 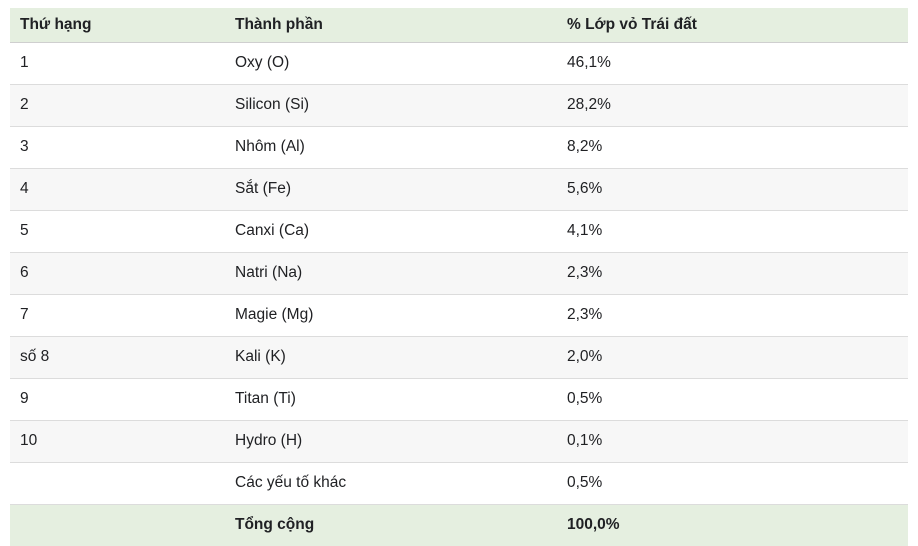 I want to click on total-label-cell: Tổng cộng, so click(x=391, y=525).